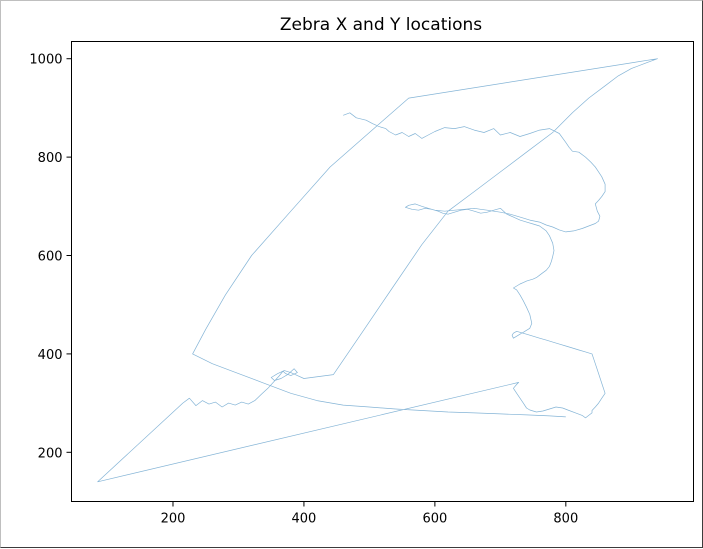 Image resolution: width=703 pixels, height=549 pixels. I want to click on x-axis: 200 400 600 800, so click(369, 514).